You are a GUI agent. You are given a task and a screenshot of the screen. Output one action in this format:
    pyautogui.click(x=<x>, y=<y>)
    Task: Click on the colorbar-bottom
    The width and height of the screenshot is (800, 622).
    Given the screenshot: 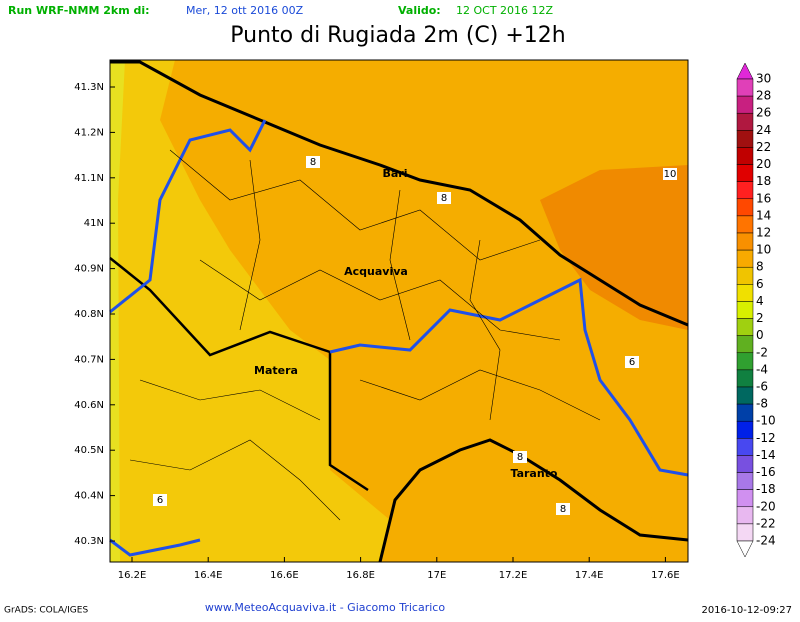 What is the action you would take?
    pyautogui.click(x=745, y=549)
    